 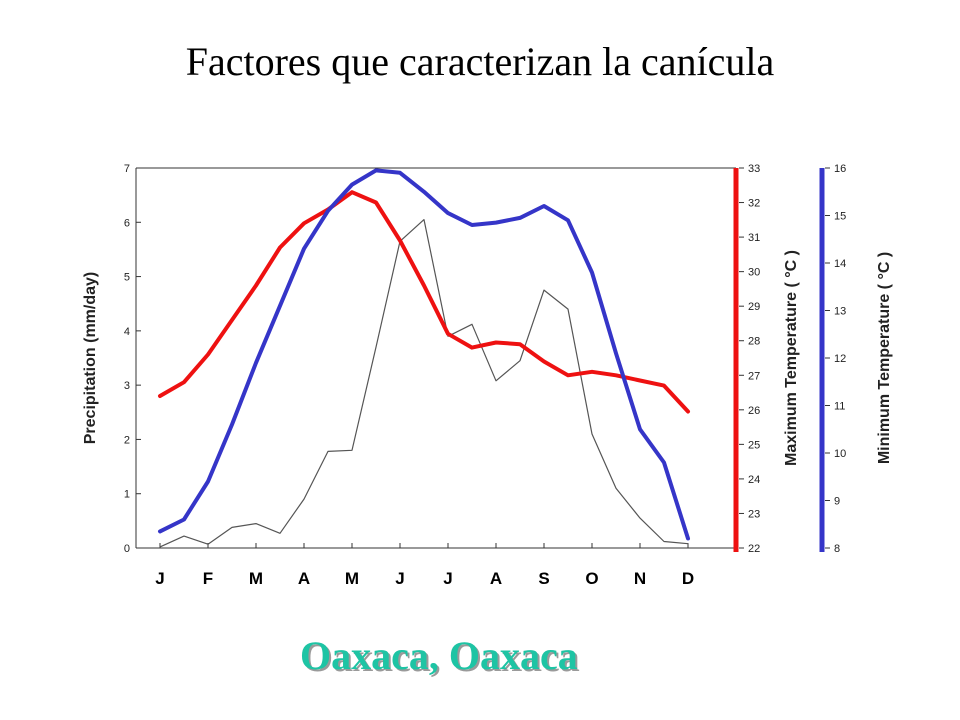 I want to click on max-temp-axis-title: Maximum Temperature ( °C ), so click(x=791, y=358).